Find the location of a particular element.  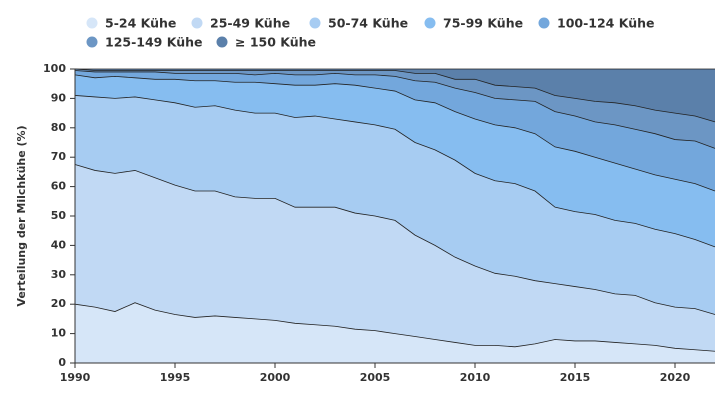

y-tick-label: 90 is located at coordinates (59, 97).